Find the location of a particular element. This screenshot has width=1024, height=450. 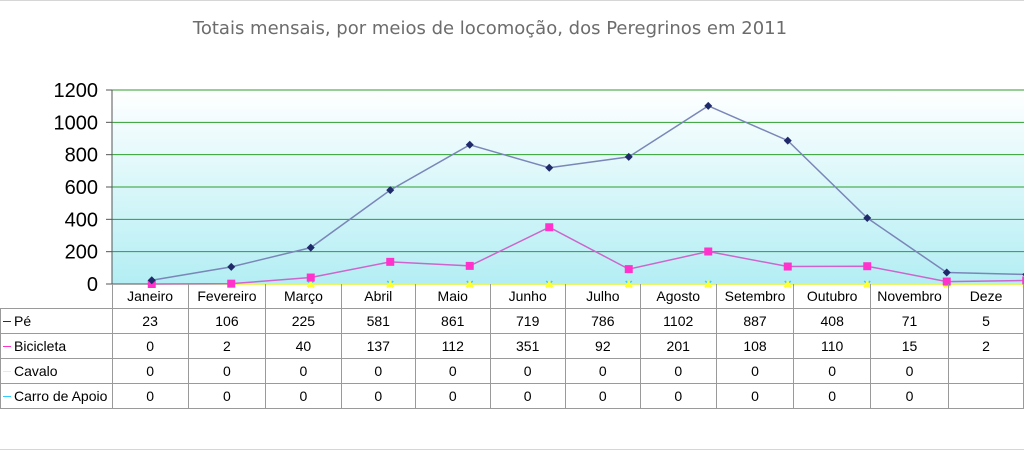

data-label: 92 is located at coordinates (602, 346).